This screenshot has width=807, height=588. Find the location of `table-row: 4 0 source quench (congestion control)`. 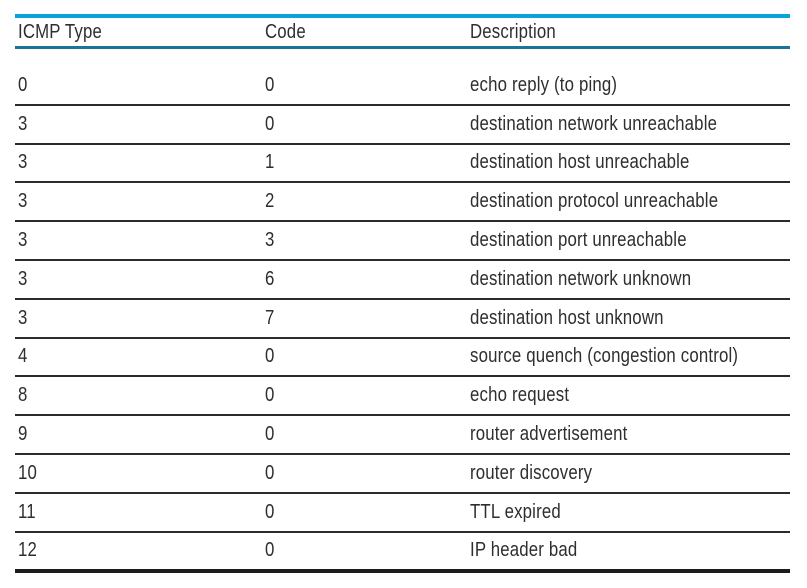

table-row: 4 0 source quench (congestion control) is located at coordinates (402, 358).